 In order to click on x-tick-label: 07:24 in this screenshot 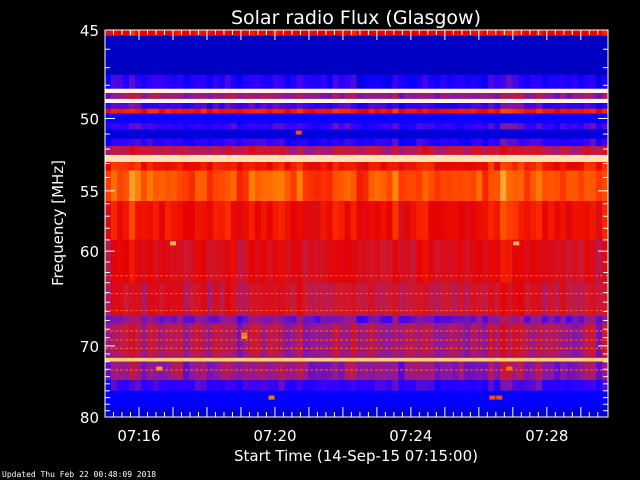, I will do `click(410, 436)`.